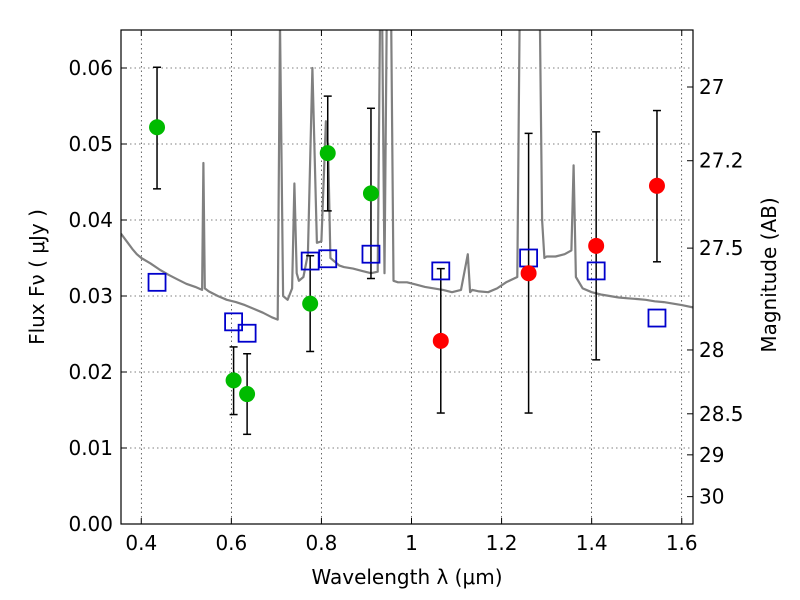 The image size is (800, 600). I want to click on y-tick-label: 0.05, so click(90, 144).